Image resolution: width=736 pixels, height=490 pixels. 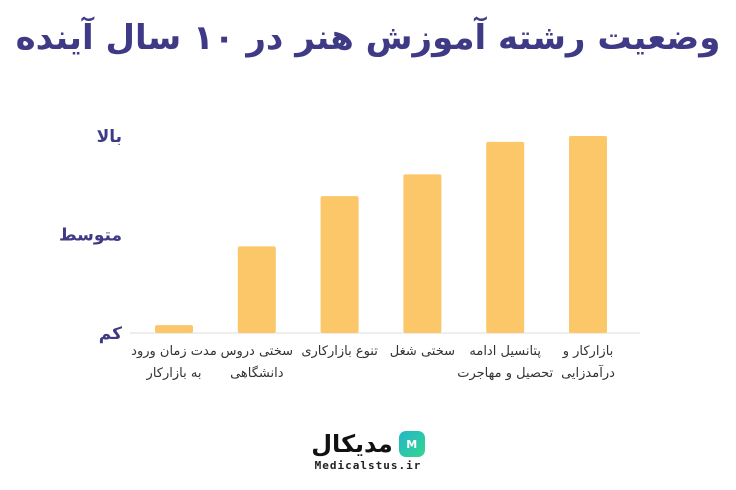 I want to click on brand-name: مدیکال, so click(x=352, y=444).